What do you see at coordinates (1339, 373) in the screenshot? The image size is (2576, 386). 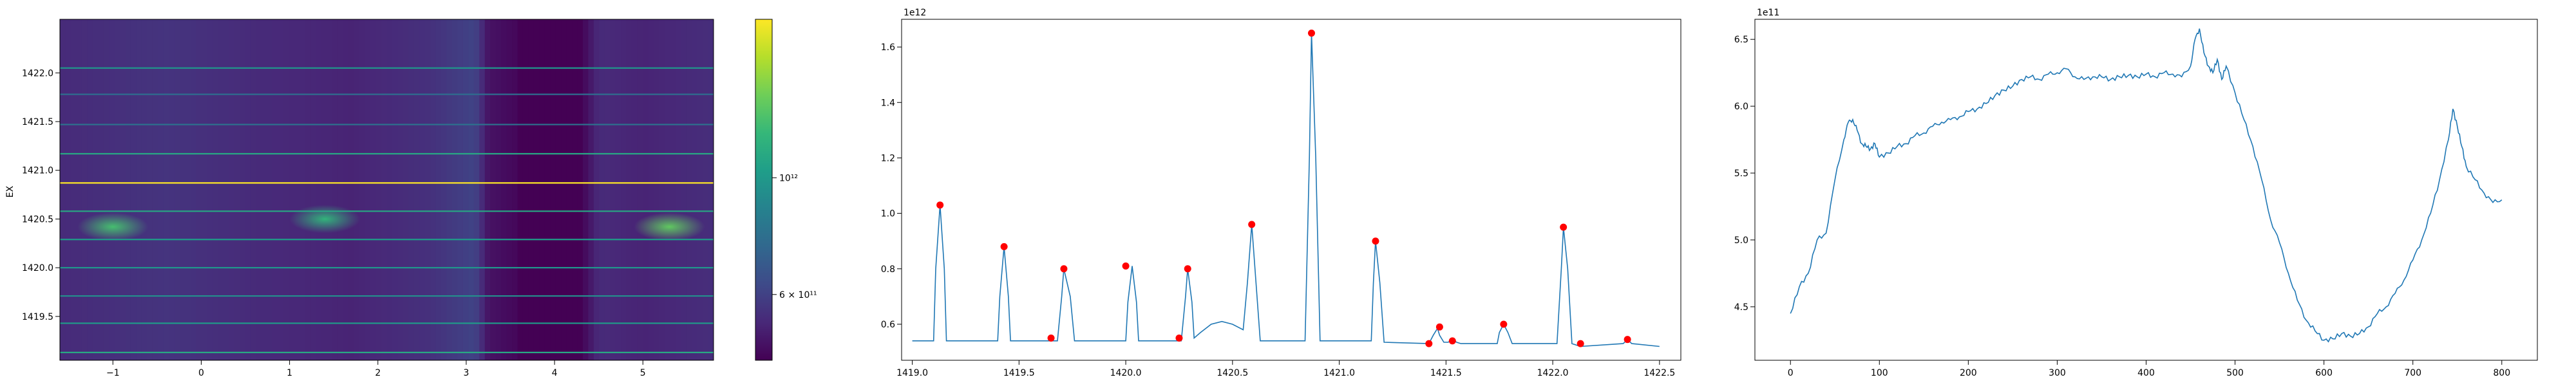 I see `undefined-xtick-label: 1421.0` at bounding box center [1339, 373].